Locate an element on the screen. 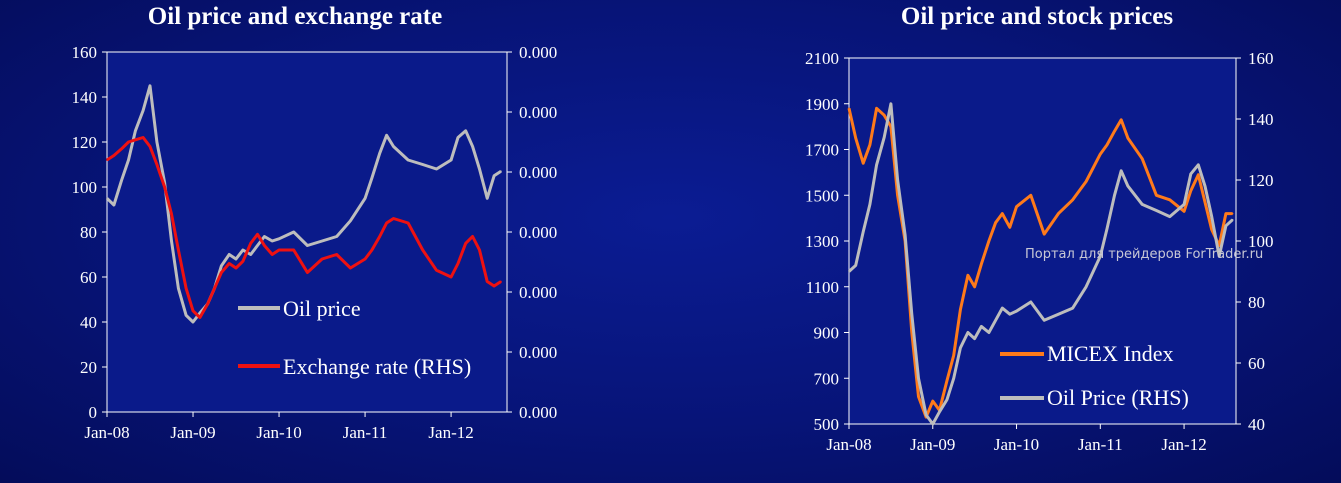  chart-right-x-ticks: Jan-08 Jan-09 Jan-10 Jan-11 Jan-12 is located at coordinates (1016, 439).